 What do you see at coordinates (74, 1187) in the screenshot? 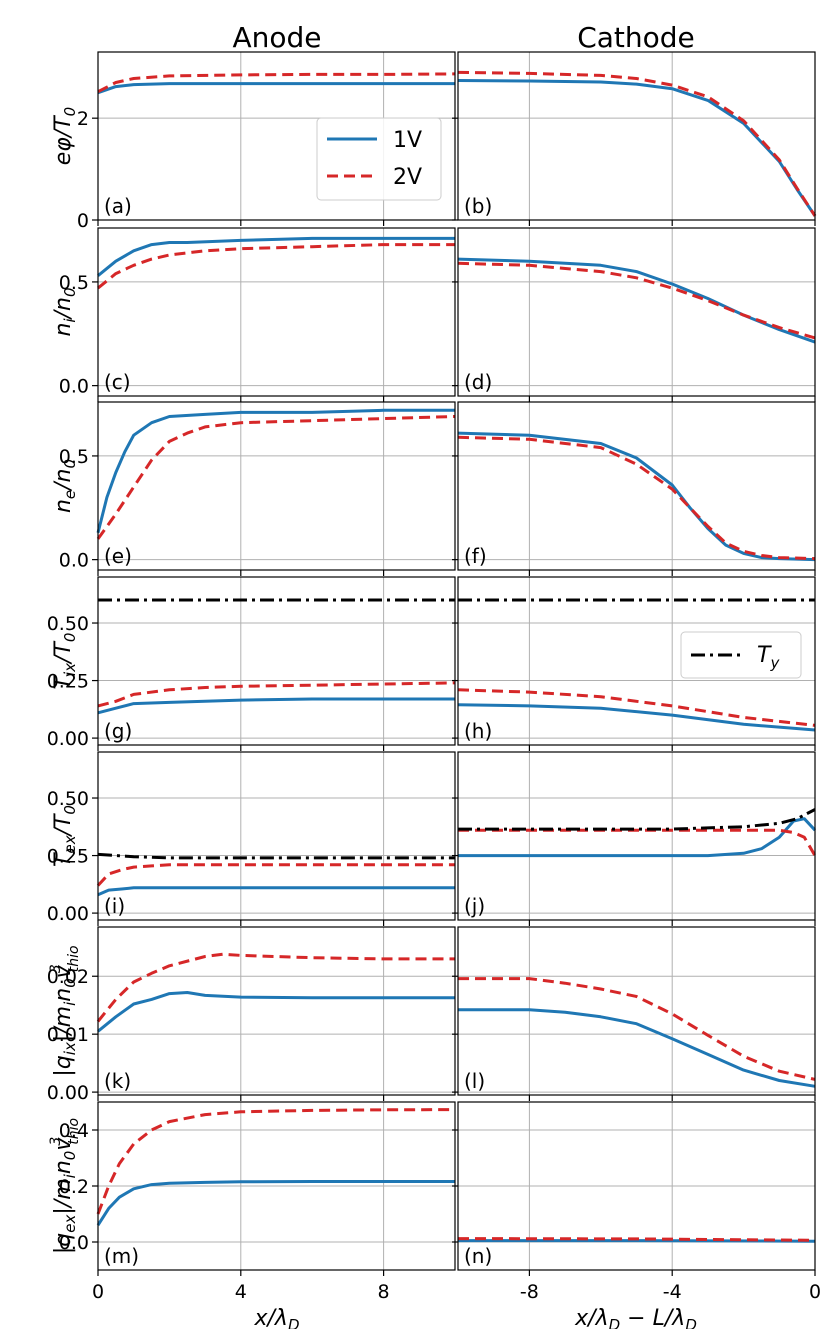
I see `ytick-label: 0.2` at bounding box center [74, 1187].